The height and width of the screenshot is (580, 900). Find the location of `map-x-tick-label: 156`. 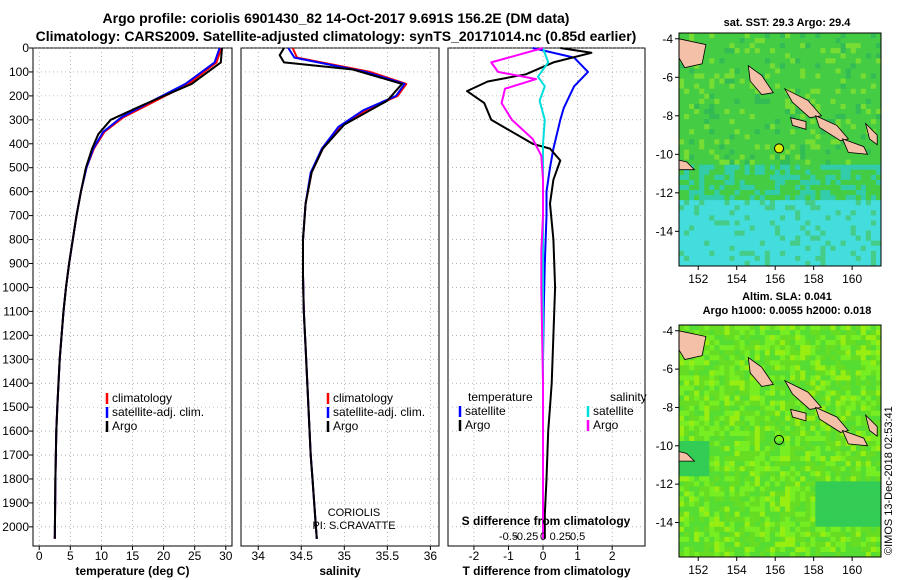

map-x-tick-label: 156 is located at coordinates (775, 279).